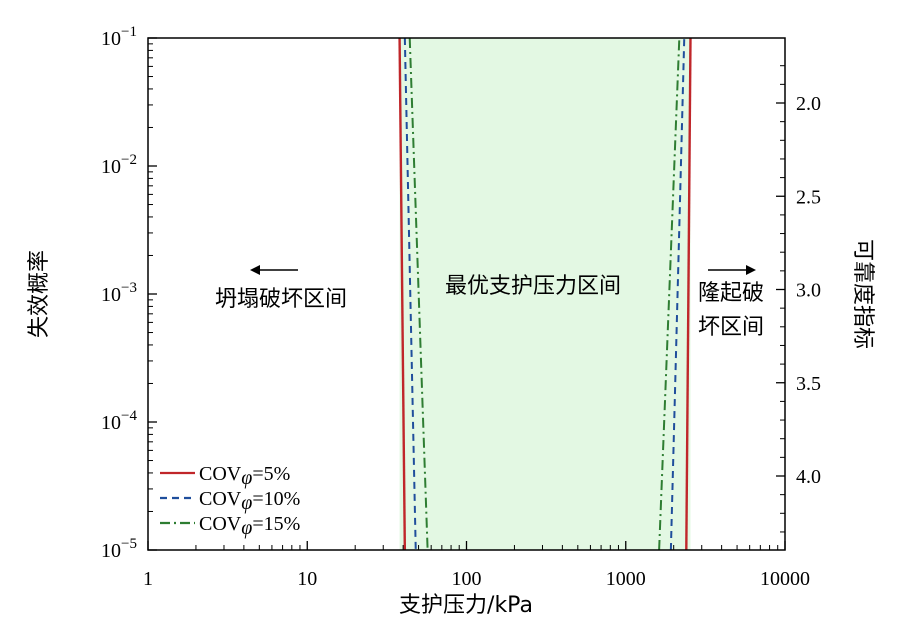  Describe the element at coordinates (466, 605) in the screenshot. I see `x-axis-label: 支护压力/kPa` at that location.